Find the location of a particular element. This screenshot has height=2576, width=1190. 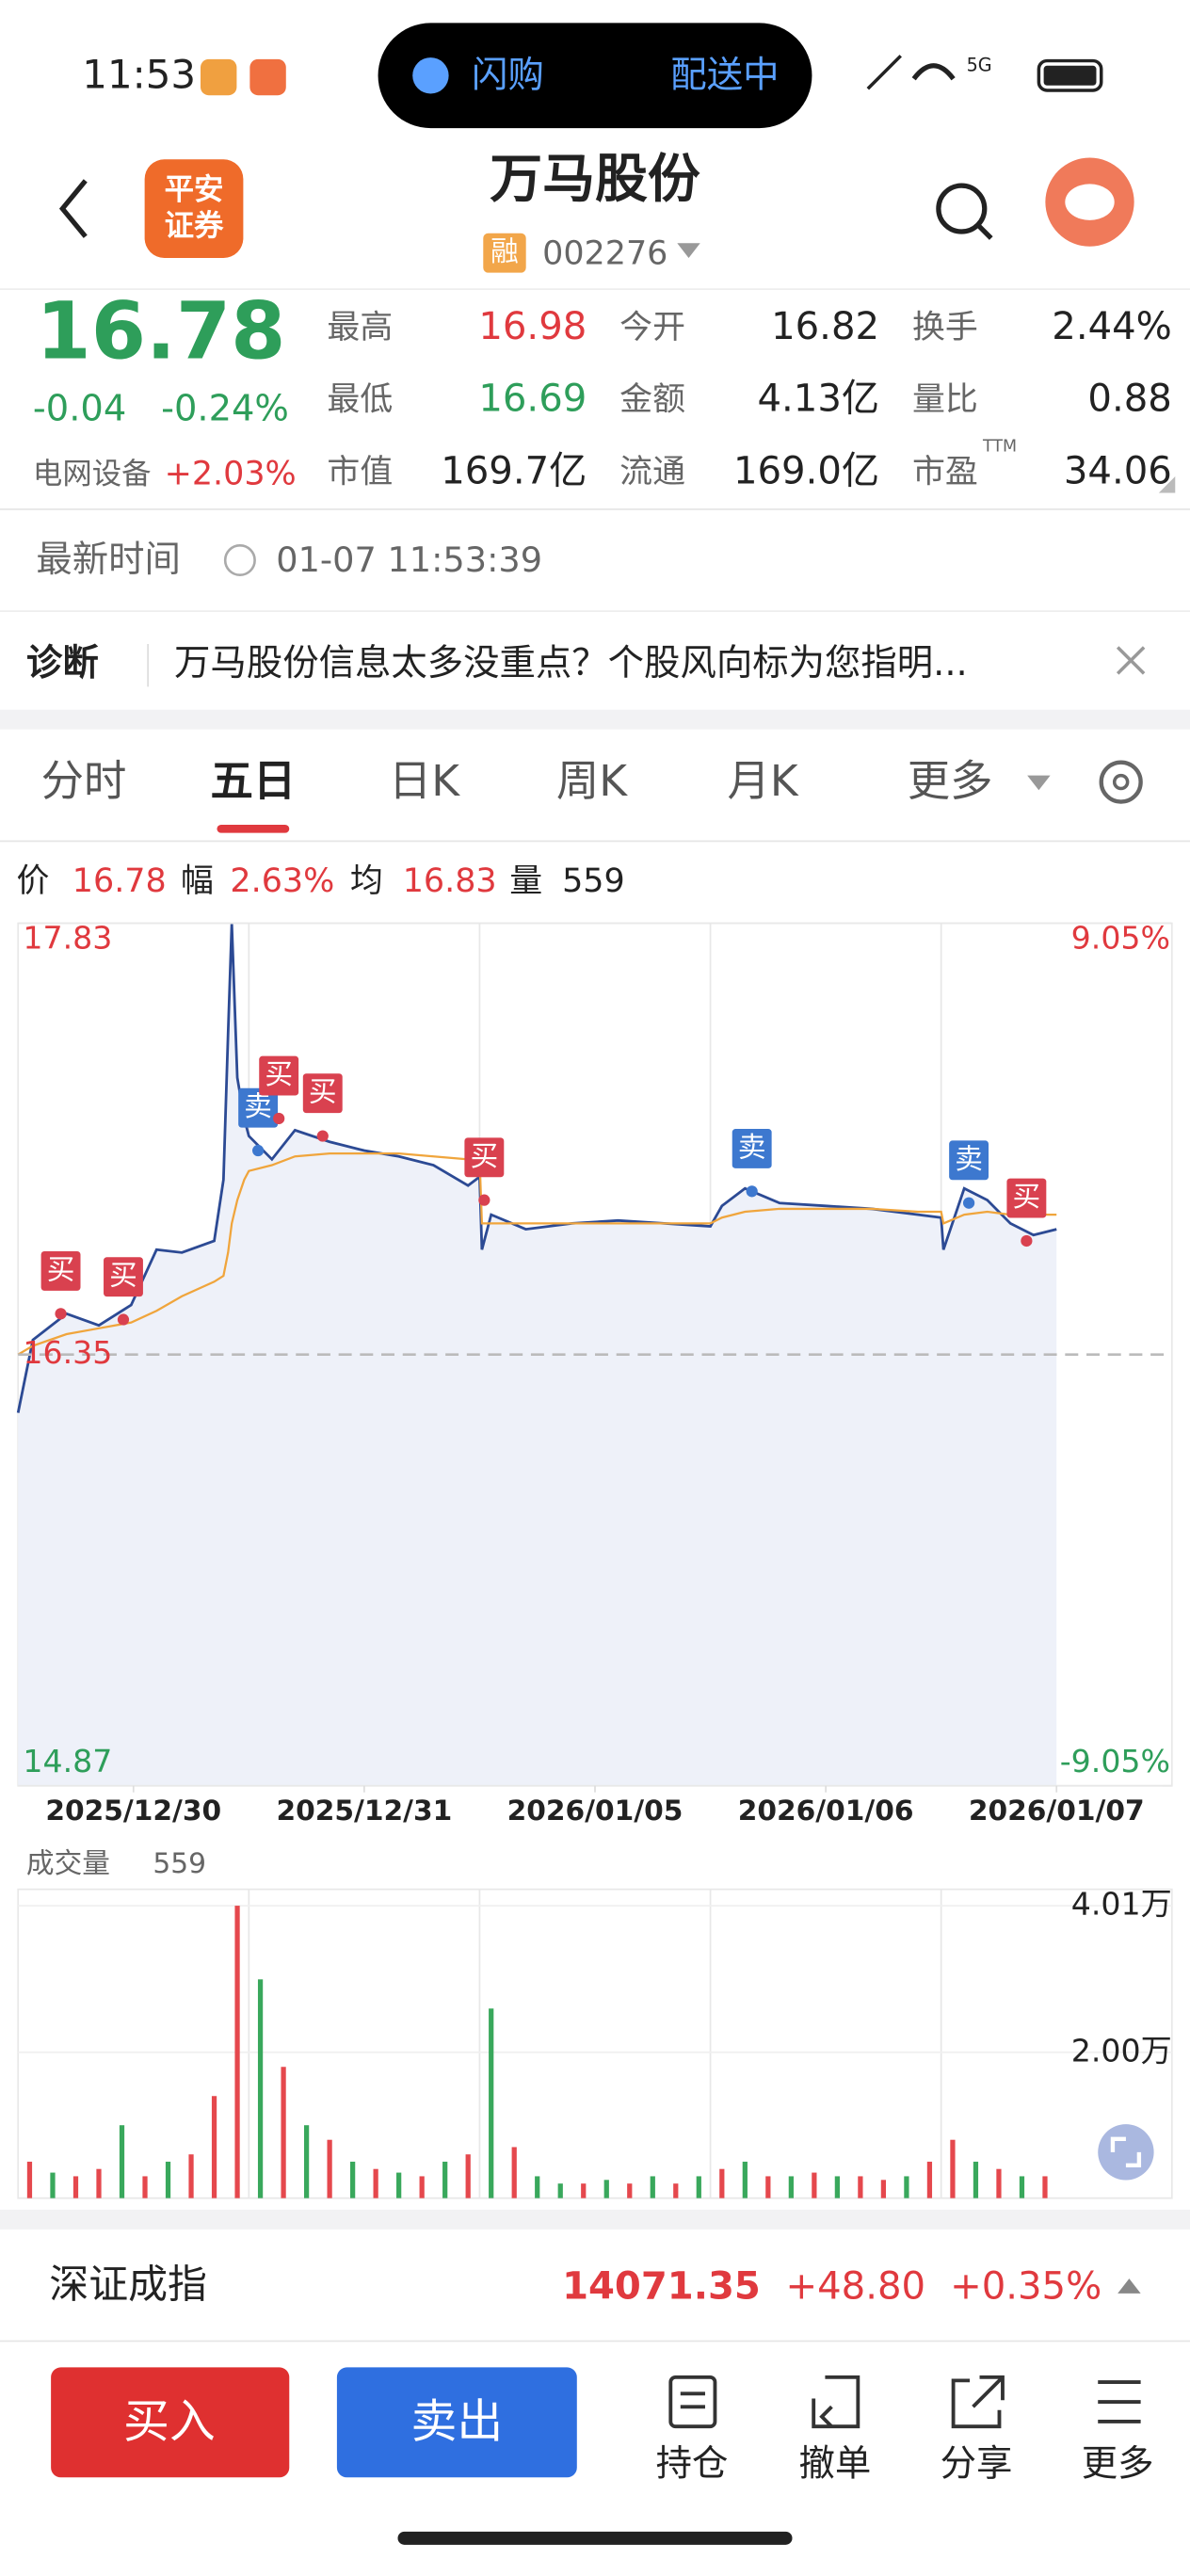

stat-value: 2.44% is located at coordinates (1112, 326).